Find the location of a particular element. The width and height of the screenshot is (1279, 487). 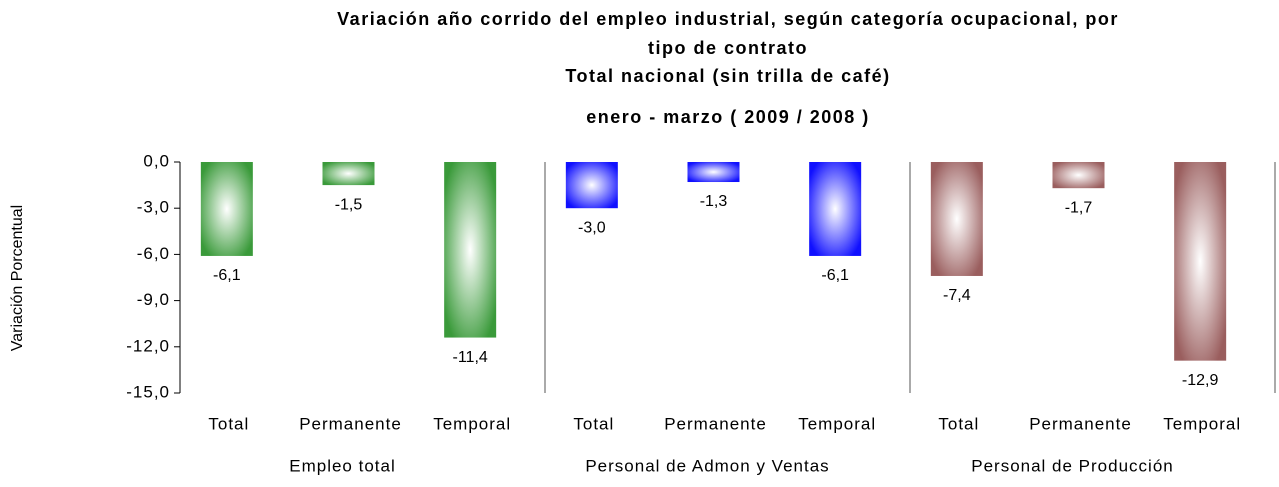

y-tick-label: -12,0 is located at coordinates (148, 345).